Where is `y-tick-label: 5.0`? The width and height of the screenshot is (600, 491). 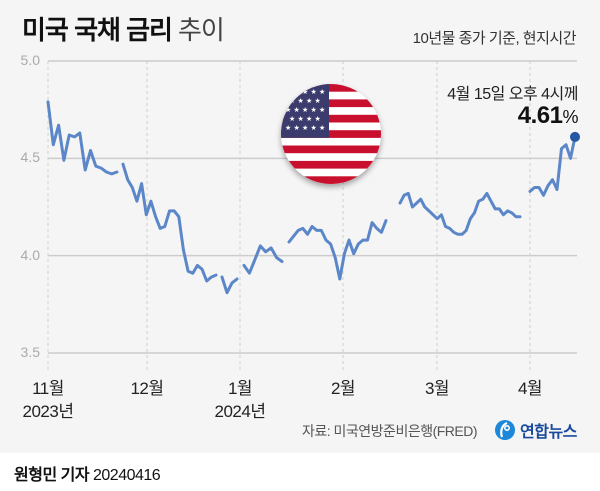 y-tick-label: 5.0 is located at coordinates (30, 60).